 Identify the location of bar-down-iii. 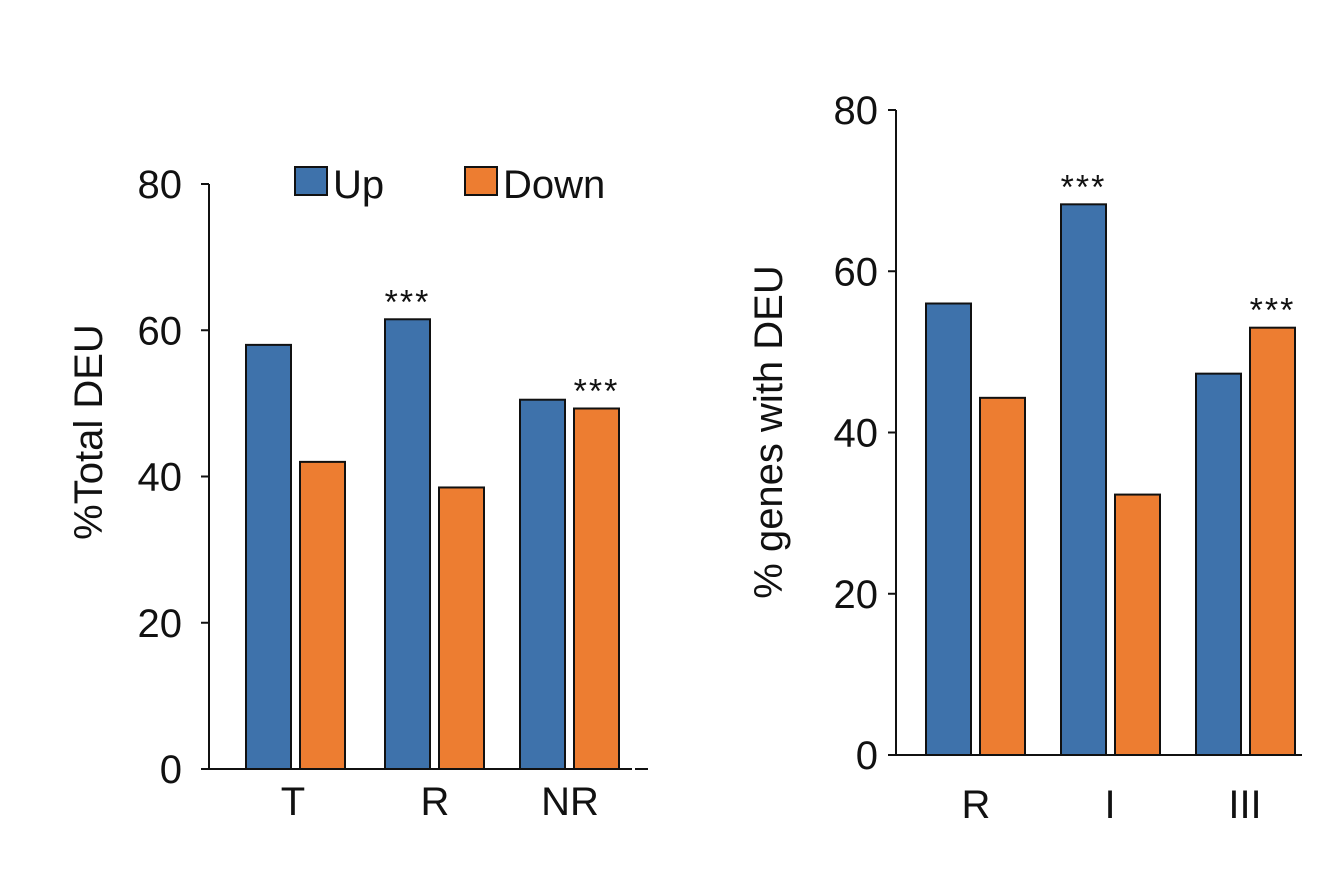
(1272, 541).